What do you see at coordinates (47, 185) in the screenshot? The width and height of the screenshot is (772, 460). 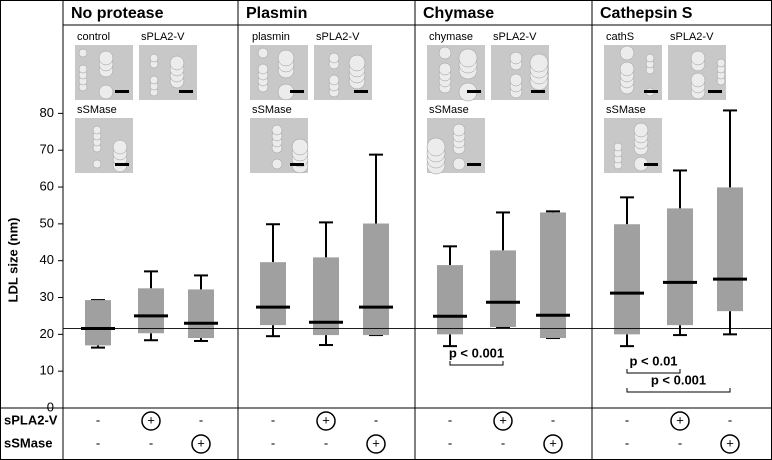 I see `y-tick-label: 60` at bounding box center [47, 185].